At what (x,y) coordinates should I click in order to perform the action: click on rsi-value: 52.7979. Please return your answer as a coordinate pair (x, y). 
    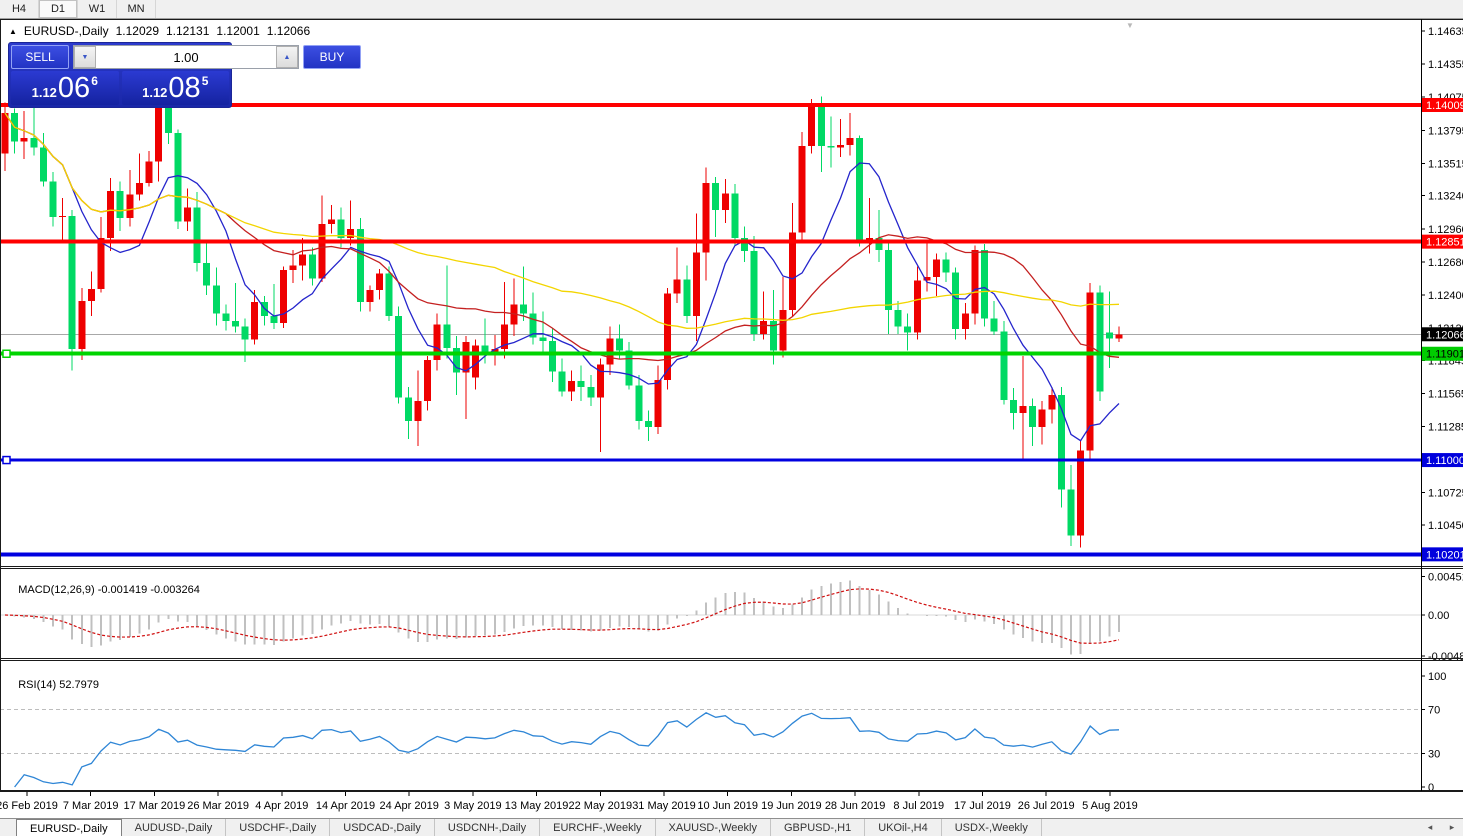
    Looking at the image, I should click on (79, 685).